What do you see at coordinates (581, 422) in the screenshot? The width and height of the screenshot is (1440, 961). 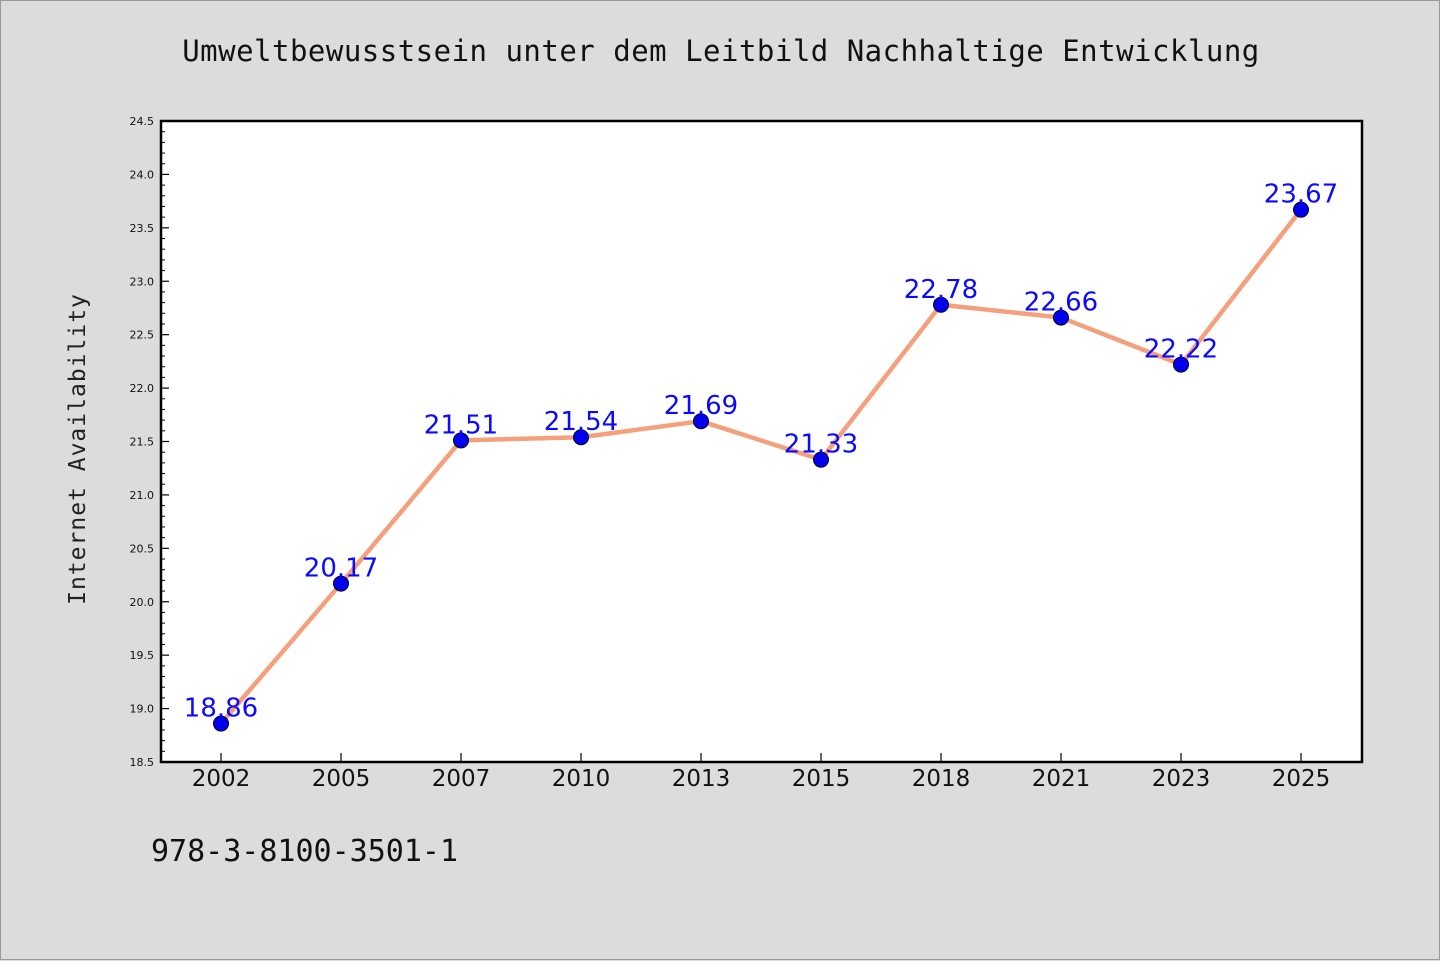 I see `data-label: 21.54` at bounding box center [581, 422].